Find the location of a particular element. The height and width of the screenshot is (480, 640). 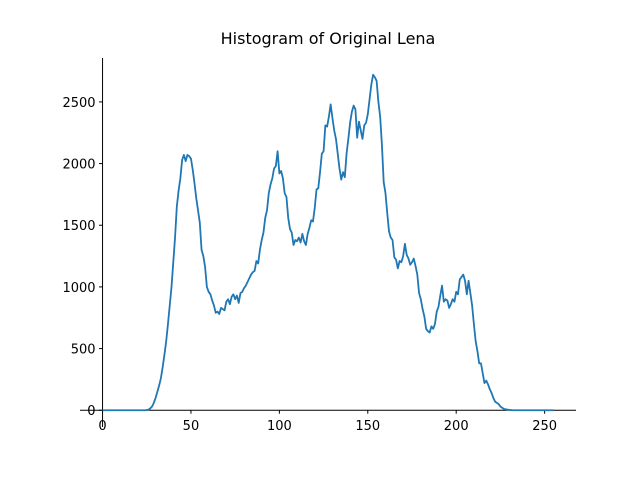

x-tick-label: 150 is located at coordinates (367, 426).